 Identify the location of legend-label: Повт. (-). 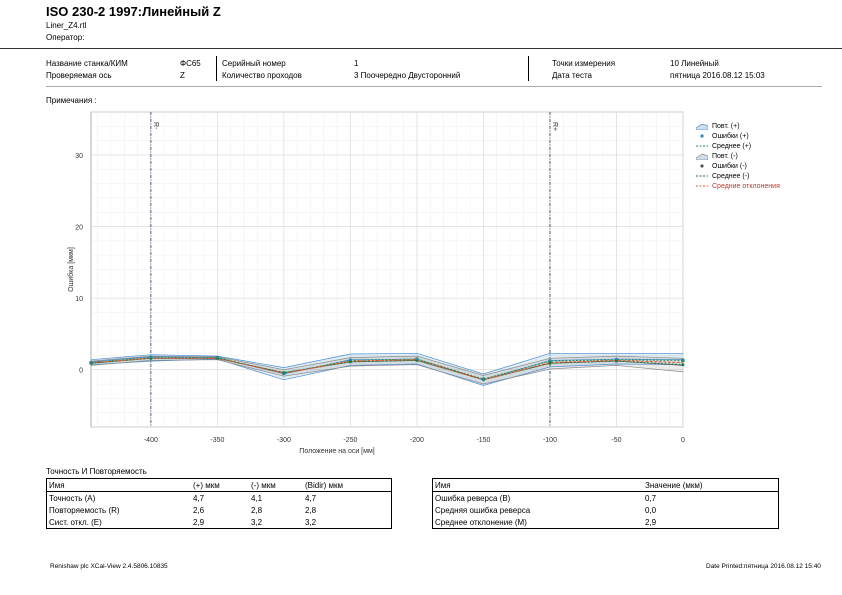
(725, 156).